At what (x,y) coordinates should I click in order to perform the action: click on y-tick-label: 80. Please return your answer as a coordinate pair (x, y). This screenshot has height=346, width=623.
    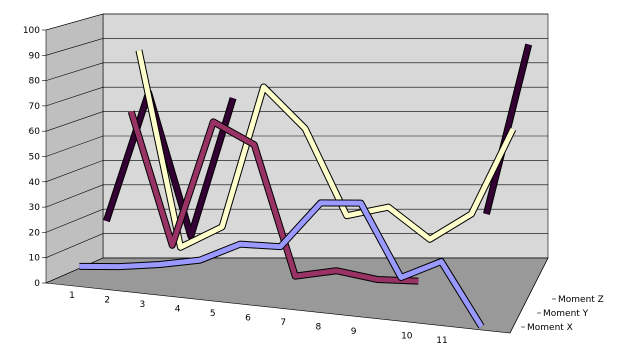
    Looking at the image, I should click on (35, 82).